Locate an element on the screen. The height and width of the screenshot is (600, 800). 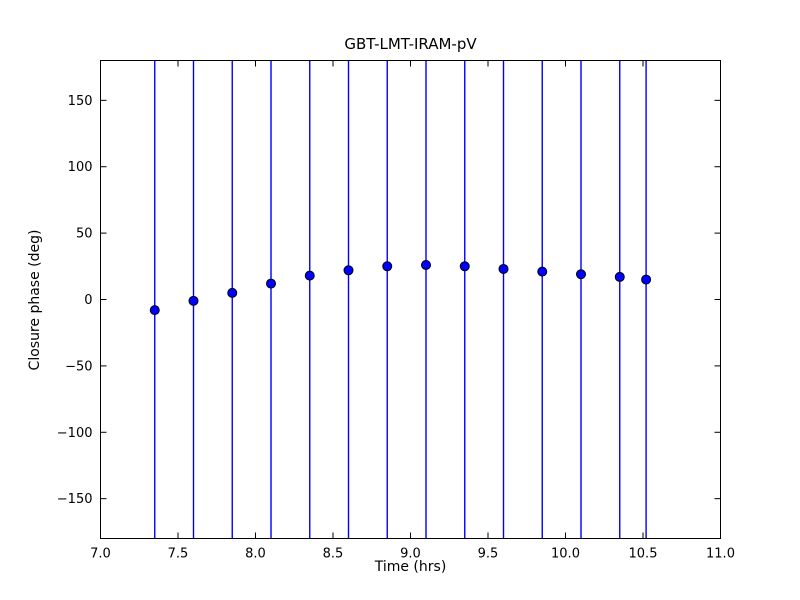
y-tick-label: −100 is located at coordinates (75, 433).